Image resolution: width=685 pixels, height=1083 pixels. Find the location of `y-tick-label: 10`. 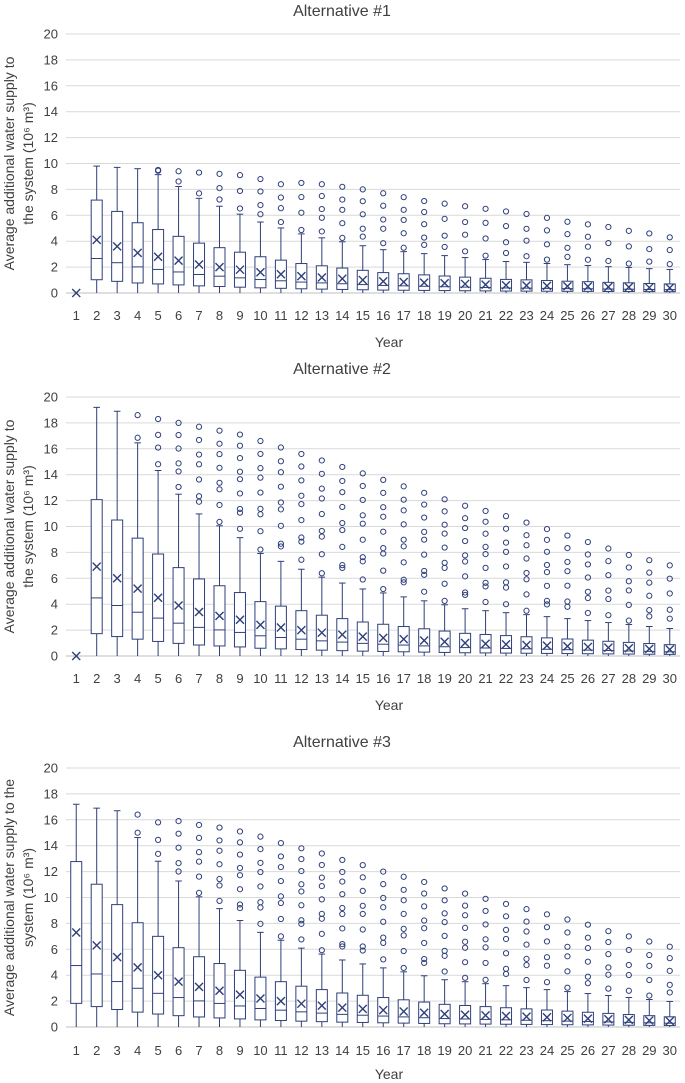

y-tick-label: 10 is located at coordinates (51, 897).